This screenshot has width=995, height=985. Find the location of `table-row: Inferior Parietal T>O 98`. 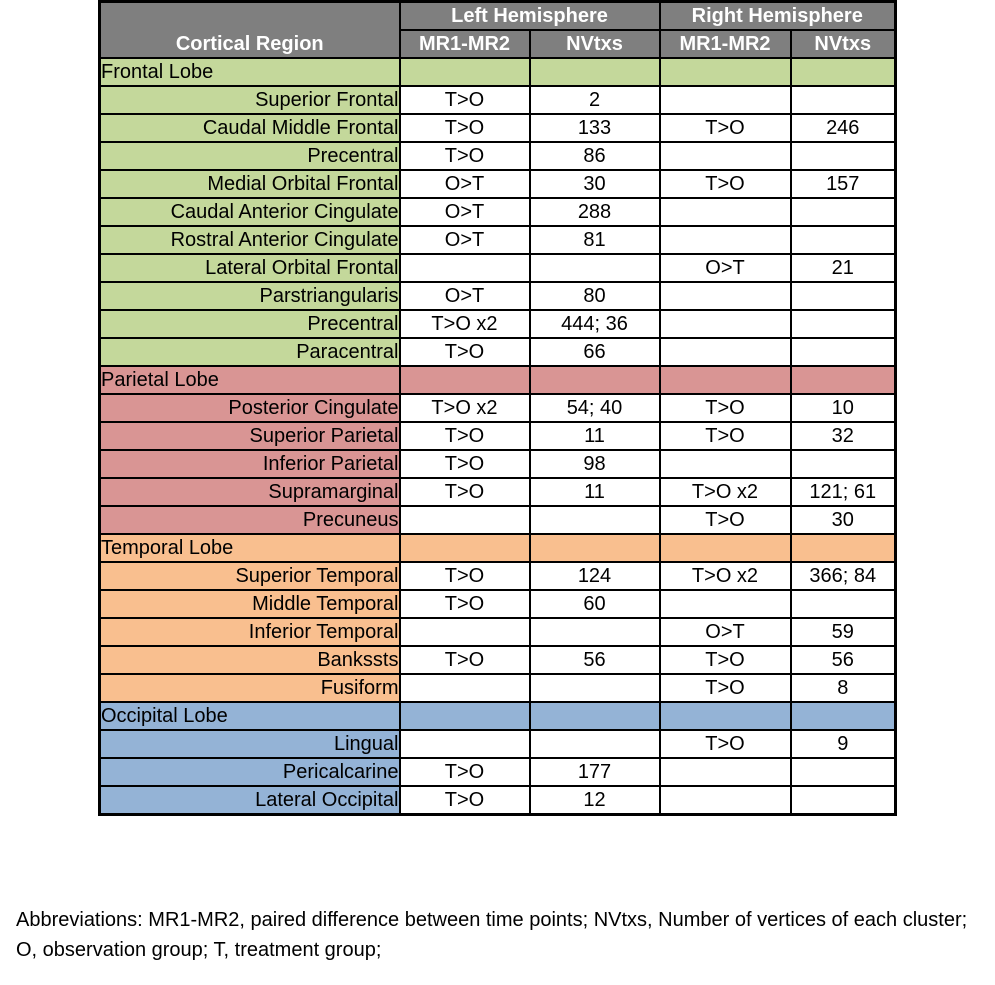

table-row: Inferior Parietal T>O 98 is located at coordinates (497, 464).